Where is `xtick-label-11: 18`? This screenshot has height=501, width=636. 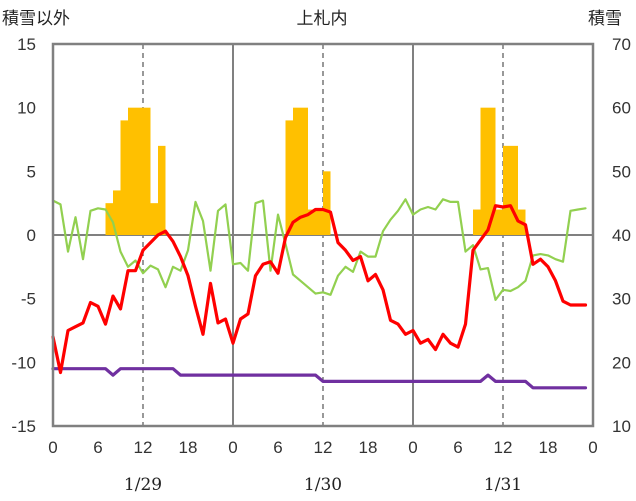
xtick-label-11: 18 is located at coordinates (548, 447).